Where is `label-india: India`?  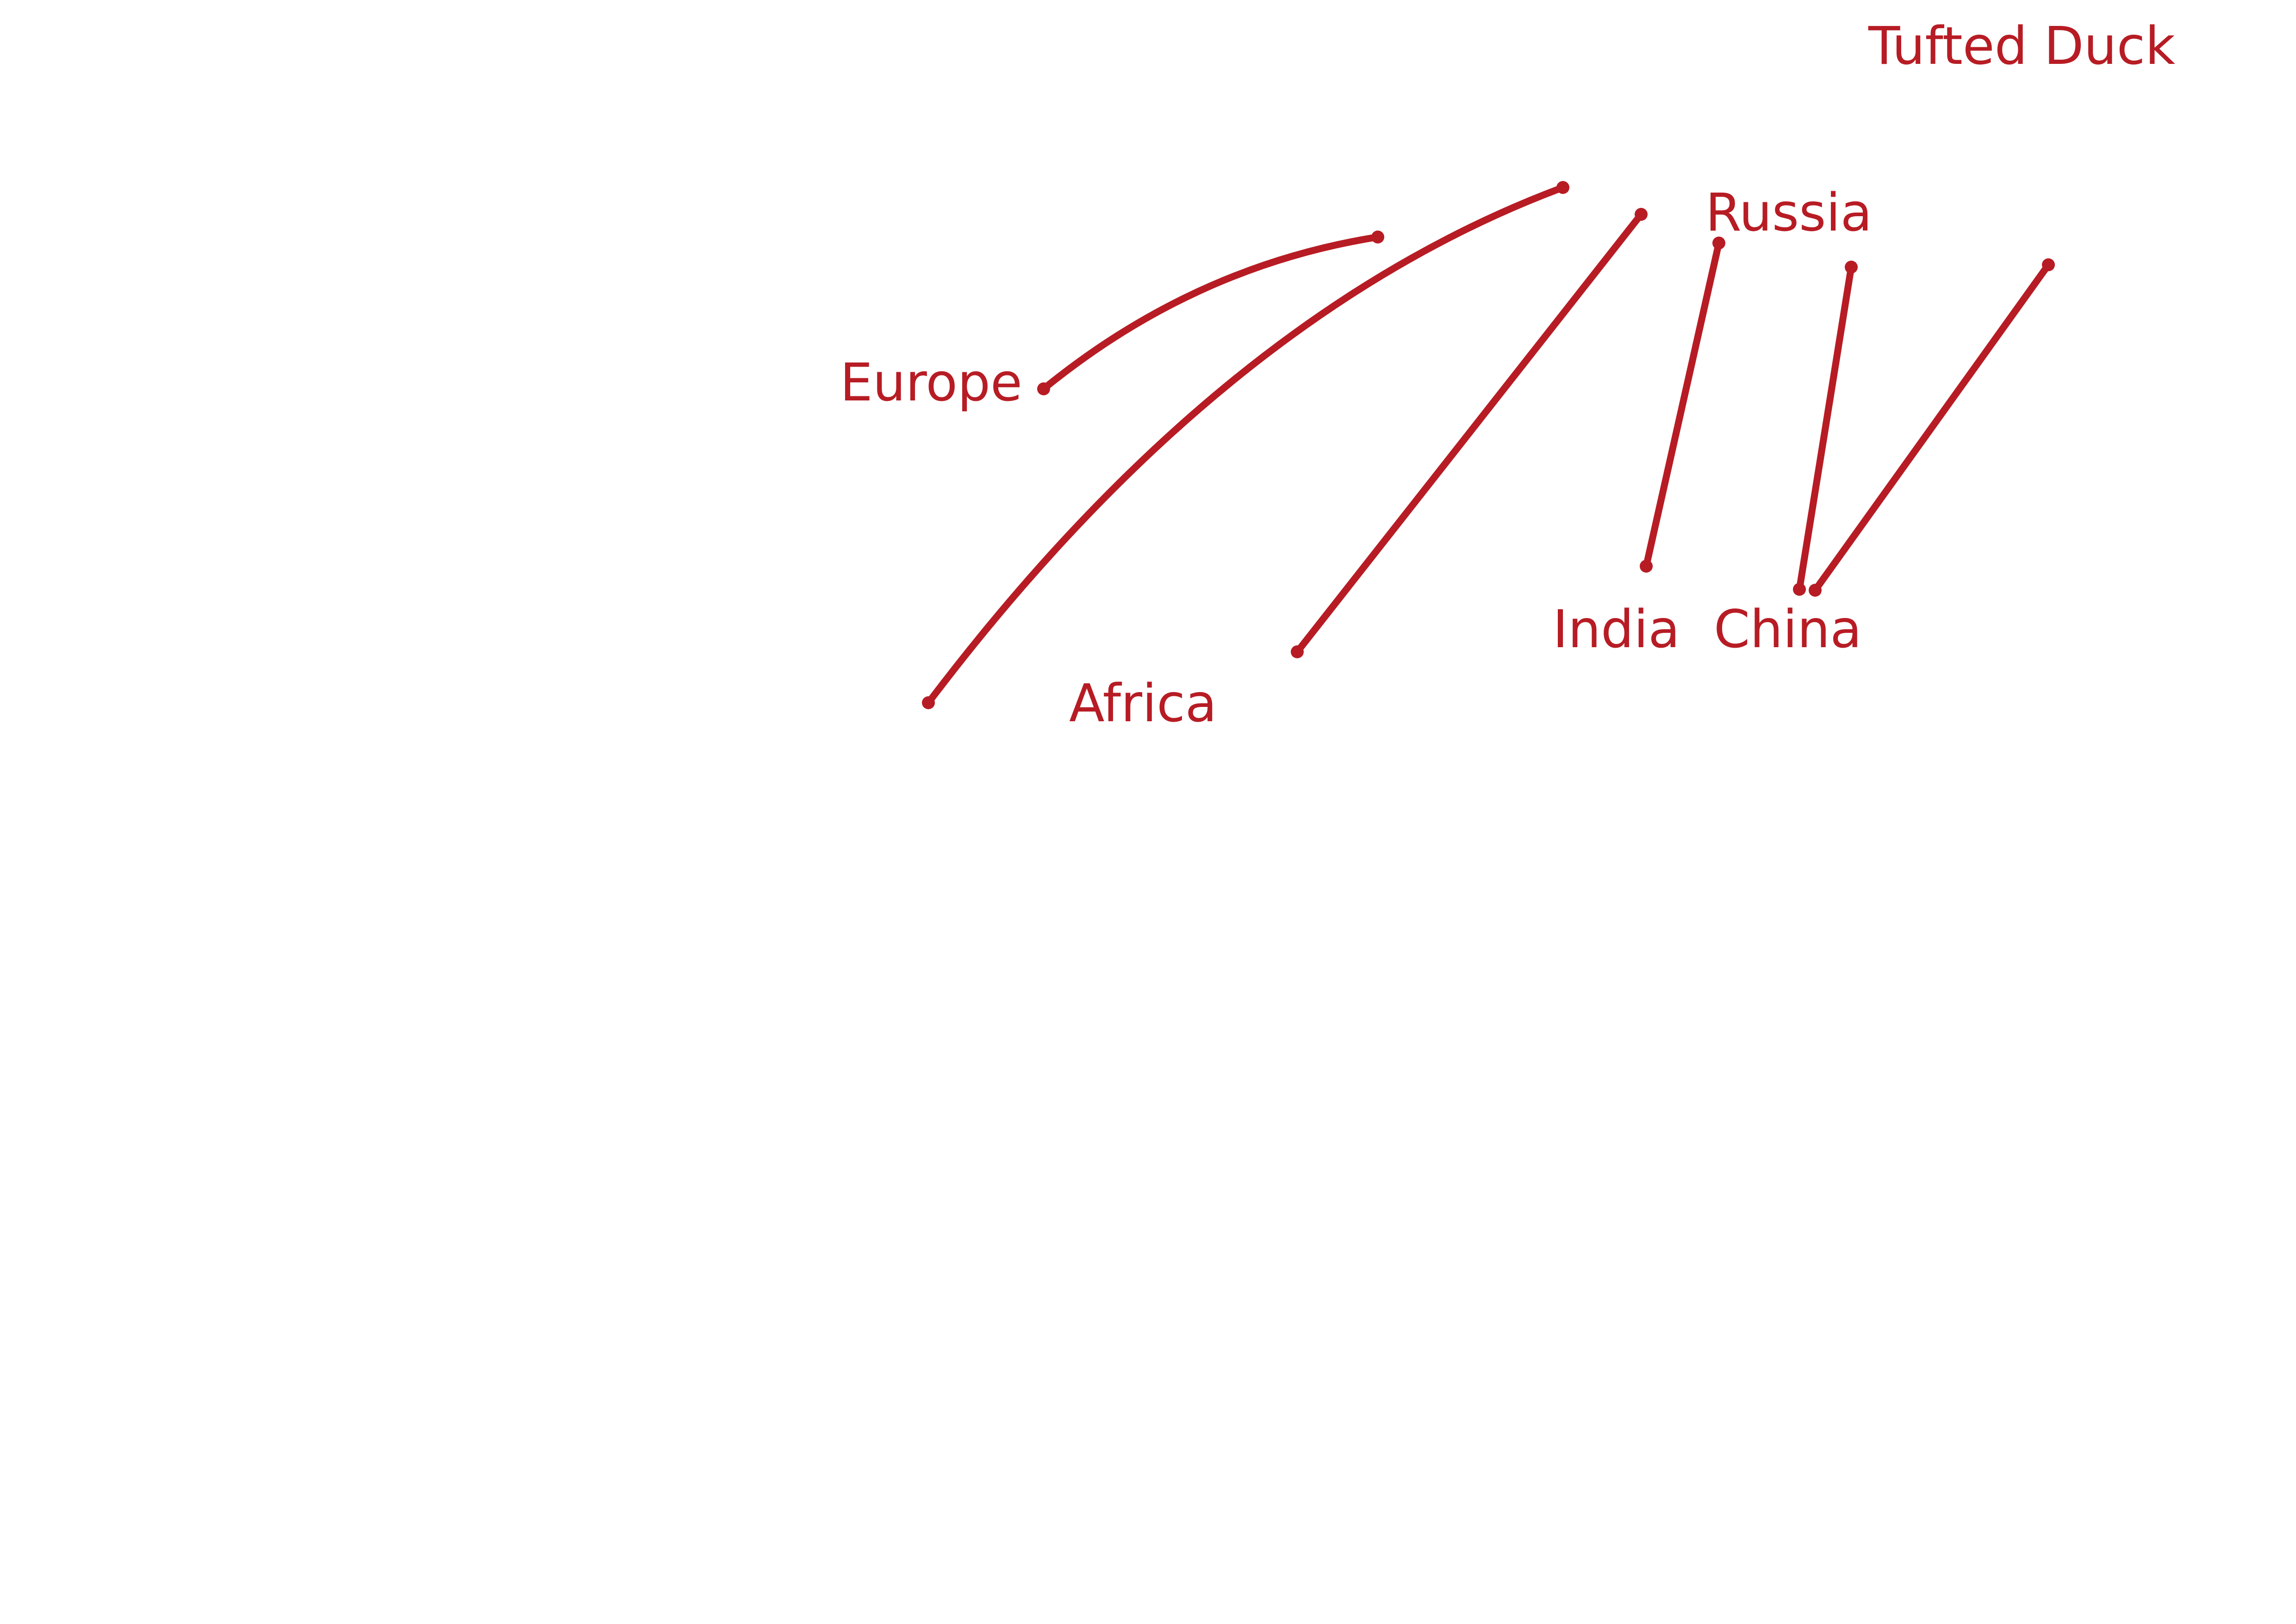 label-india: India is located at coordinates (1616, 630).